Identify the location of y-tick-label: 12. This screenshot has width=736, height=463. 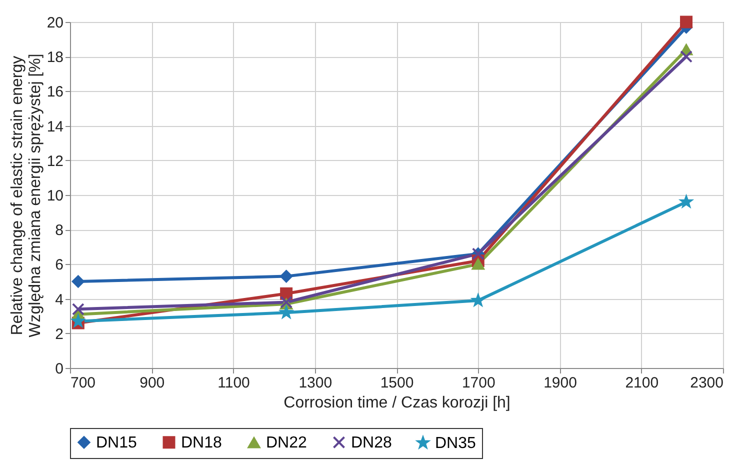
(55, 161).